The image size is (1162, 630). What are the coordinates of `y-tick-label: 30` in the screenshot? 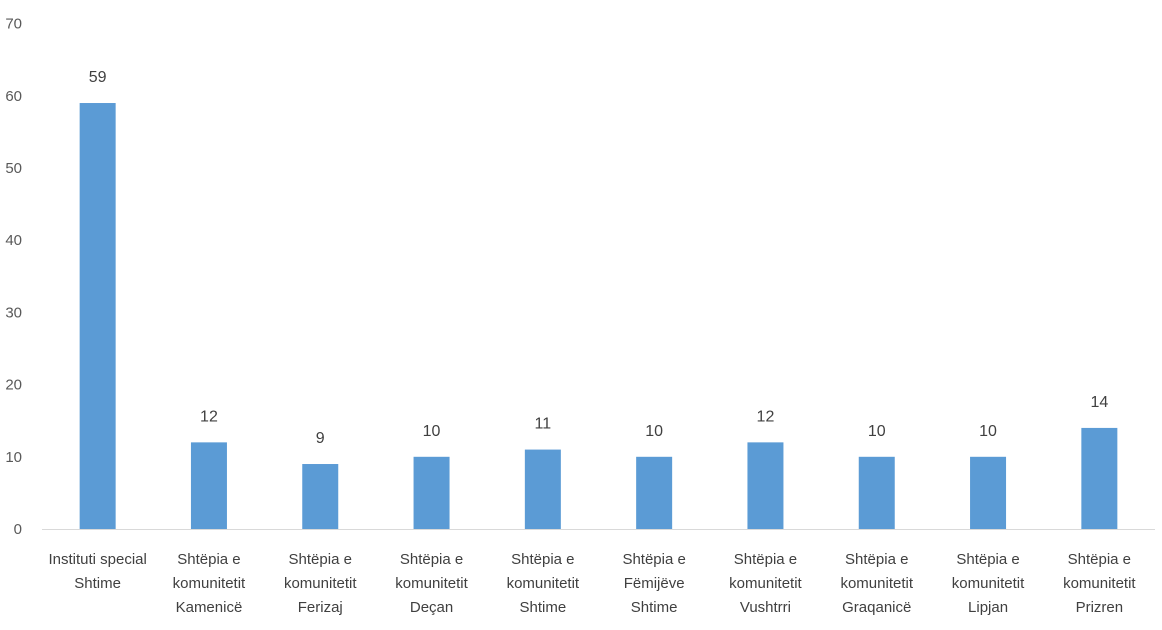 It's located at (13, 312).